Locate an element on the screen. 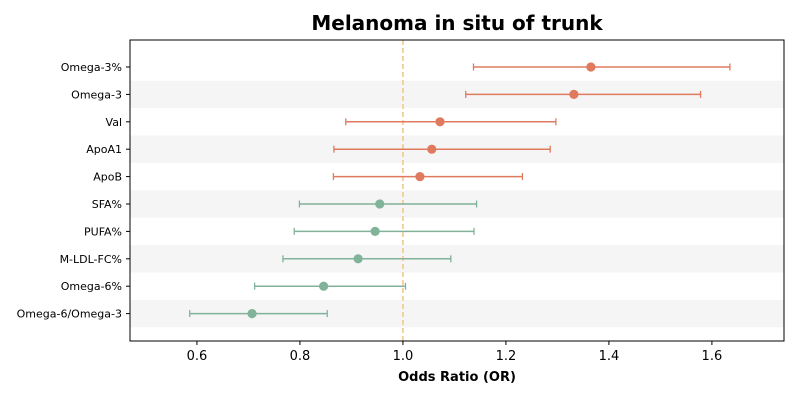 Image resolution: width=800 pixels, height=400 pixels. y-tick-label: Omega-3% is located at coordinates (91, 67).